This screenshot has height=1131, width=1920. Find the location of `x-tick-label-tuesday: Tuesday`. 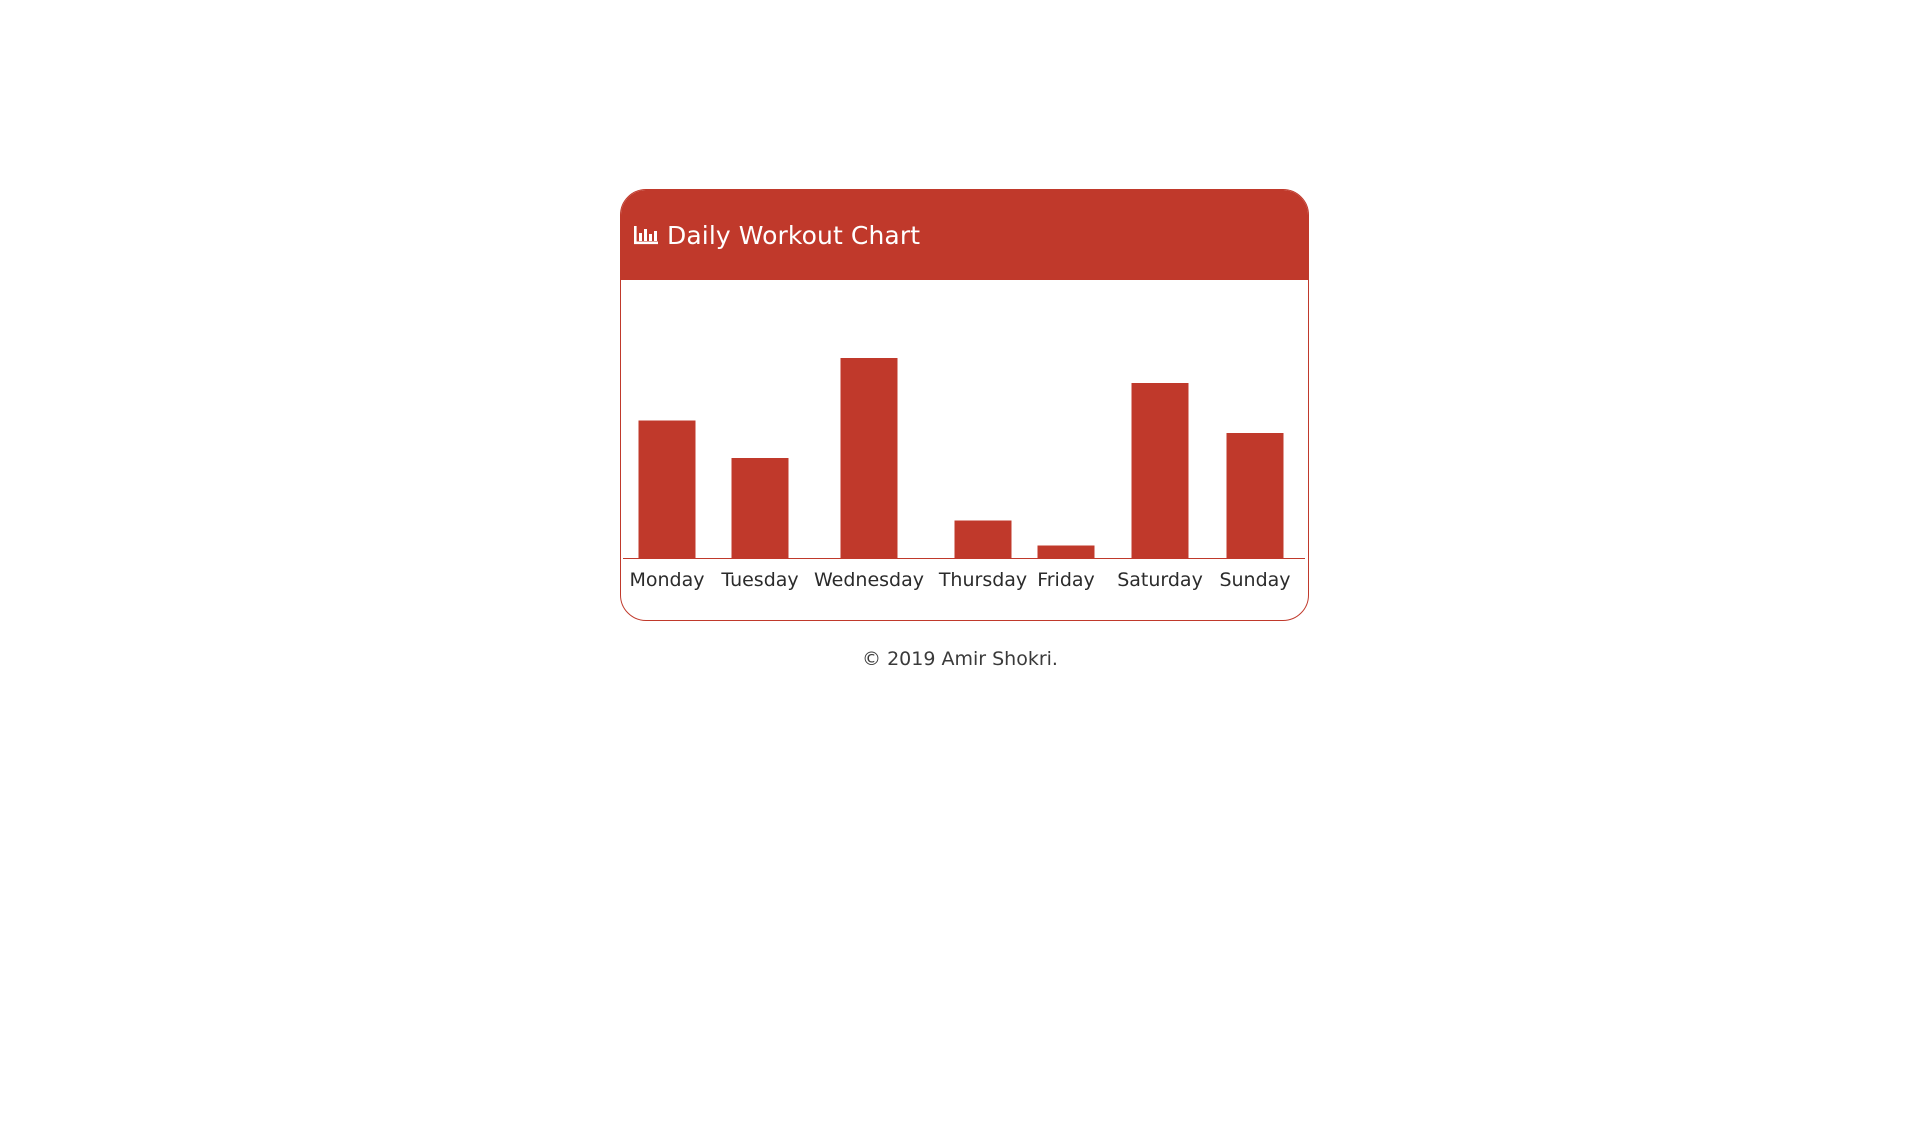

x-tick-label-tuesday: Tuesday is located at coordinates (759, 580).